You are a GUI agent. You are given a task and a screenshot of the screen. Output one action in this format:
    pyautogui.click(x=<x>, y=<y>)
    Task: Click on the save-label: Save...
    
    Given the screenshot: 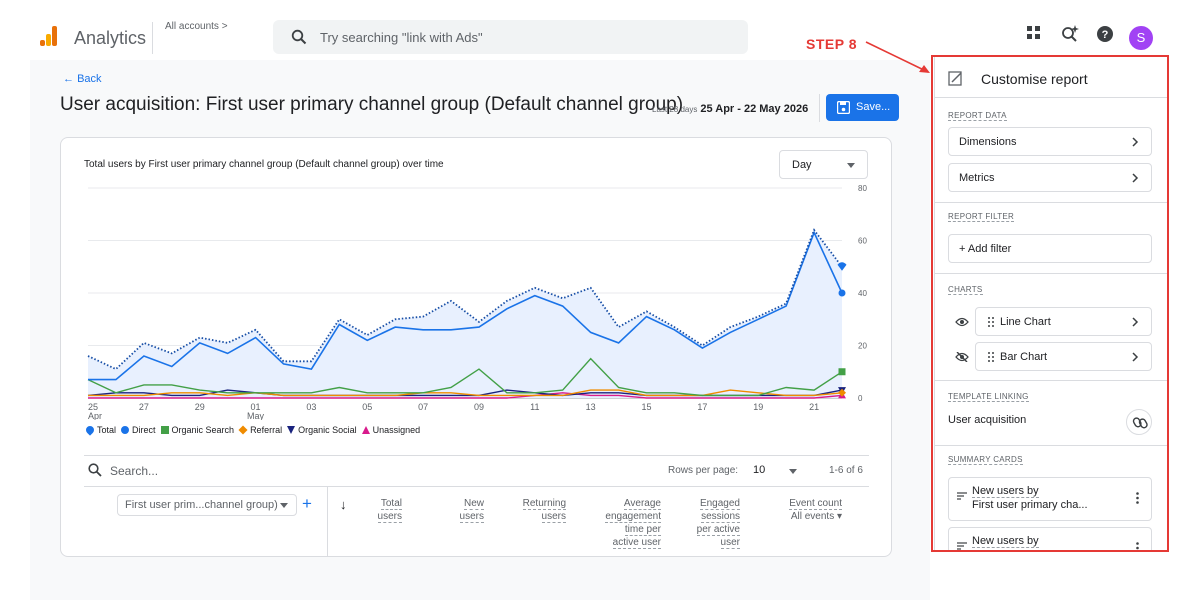 What is the action you would take?
    pyautogui.click(x=873, y=107)
    